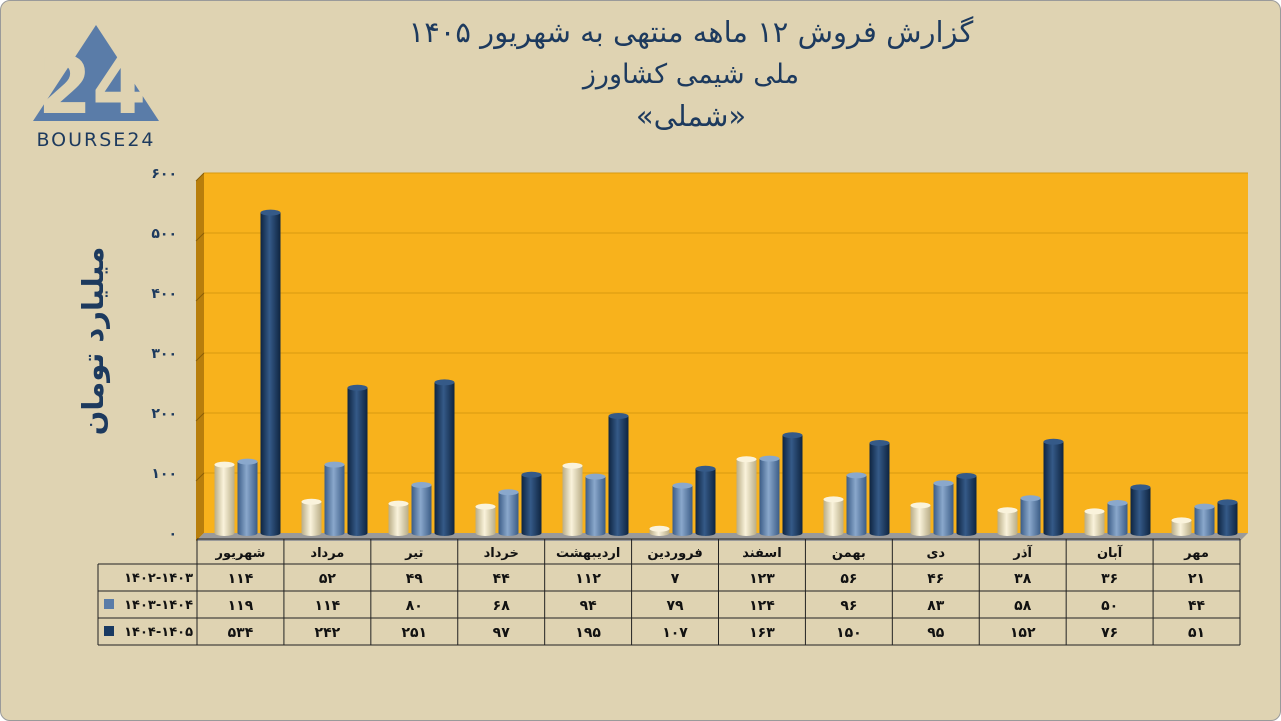  Describe the element at coordinates (762, 579) in the screenshot. I see `data-label: ۱۲۳` at that location.